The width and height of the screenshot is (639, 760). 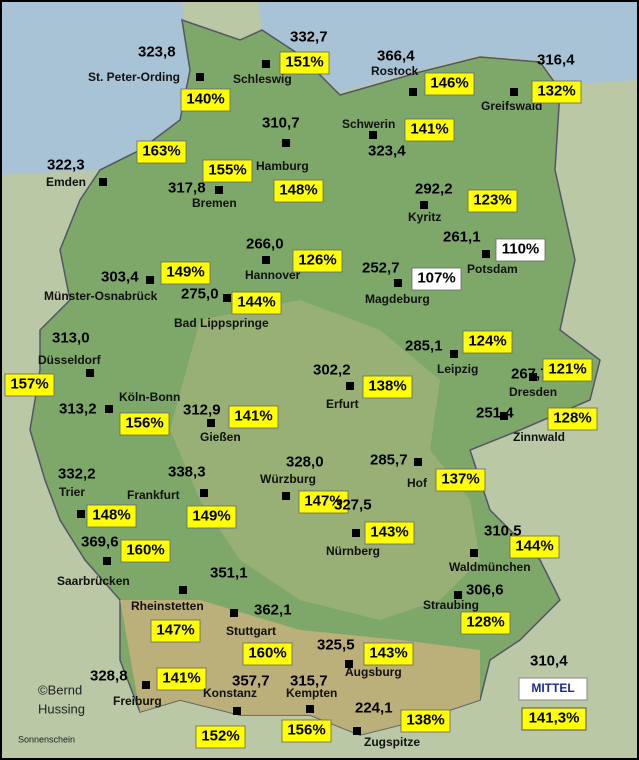 I want to click on station-hours: 351,1, so click(x=229, y=572).